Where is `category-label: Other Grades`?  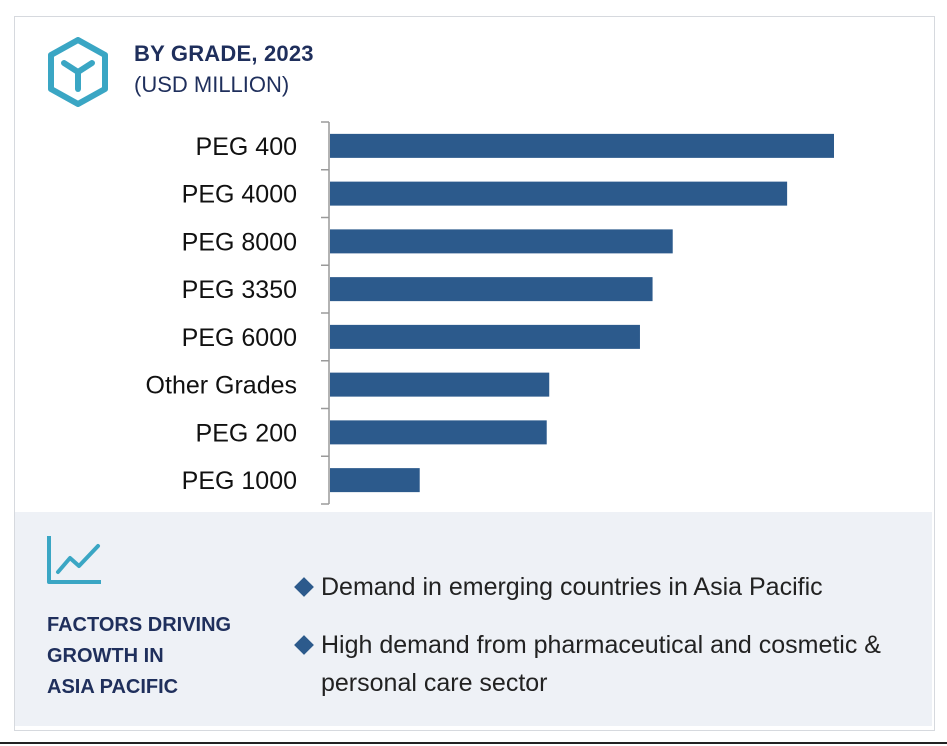
category-label: Other Grades is located at coordinates (221, 386).